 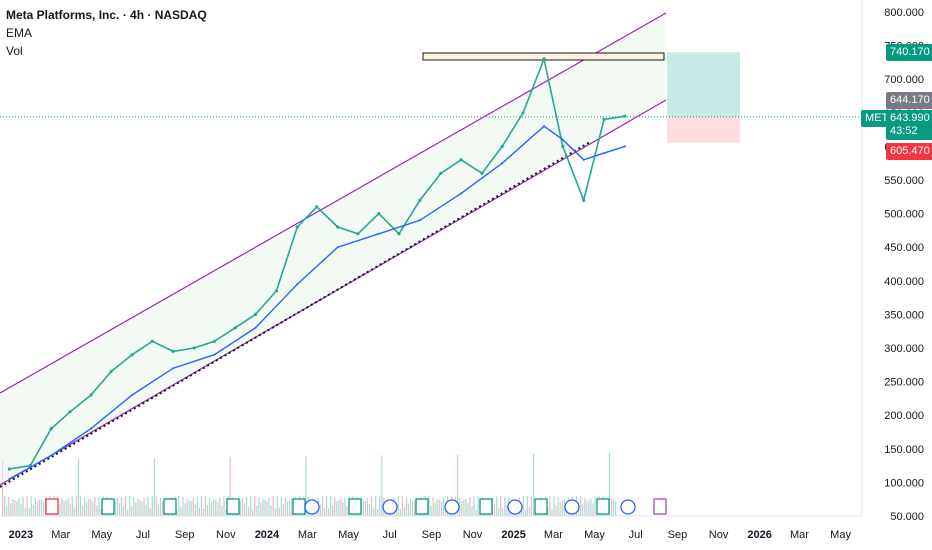 I want to click on x-tick-label: 2025, so click(x=513, y=535).